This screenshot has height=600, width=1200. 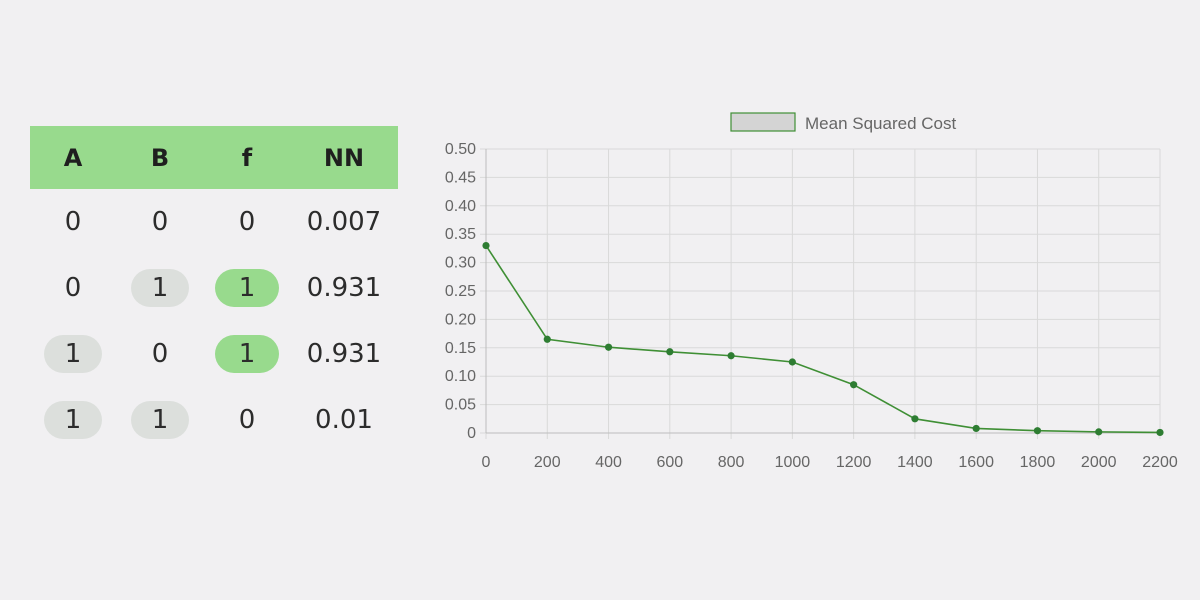 I want to click on y-tick-label: 0.45, so click(x=460, y=177).